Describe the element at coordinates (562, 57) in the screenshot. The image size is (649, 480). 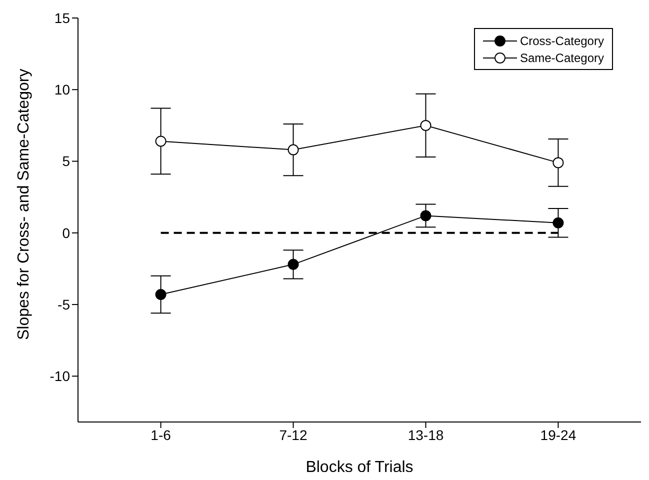
I see `legend-label: Same-Category` at that location.